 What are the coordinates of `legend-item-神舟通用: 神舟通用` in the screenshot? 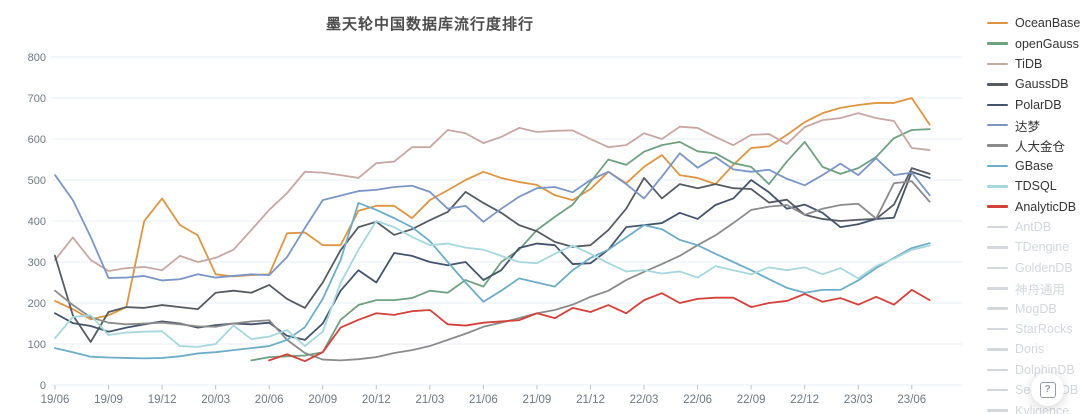 It's located at (1033, 288).